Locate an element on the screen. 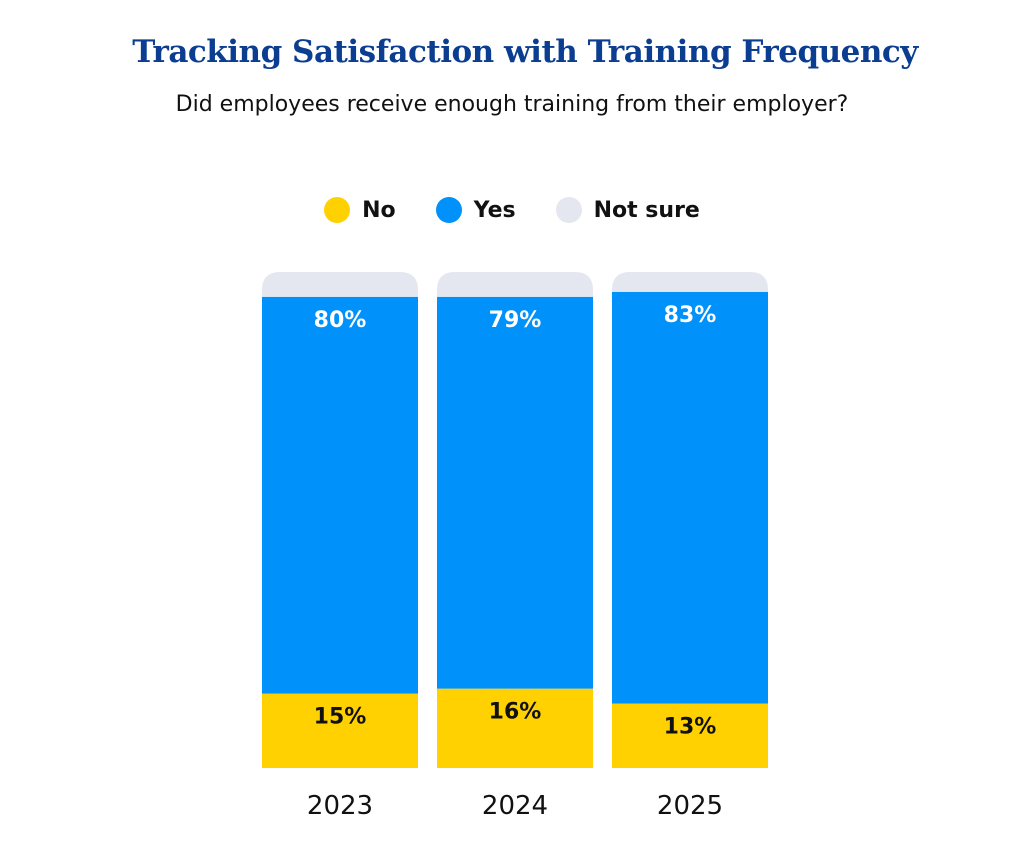 This screenshot has height=843, width=1024. data-label-no-2023: 15% is located at coordinates (340, 717).